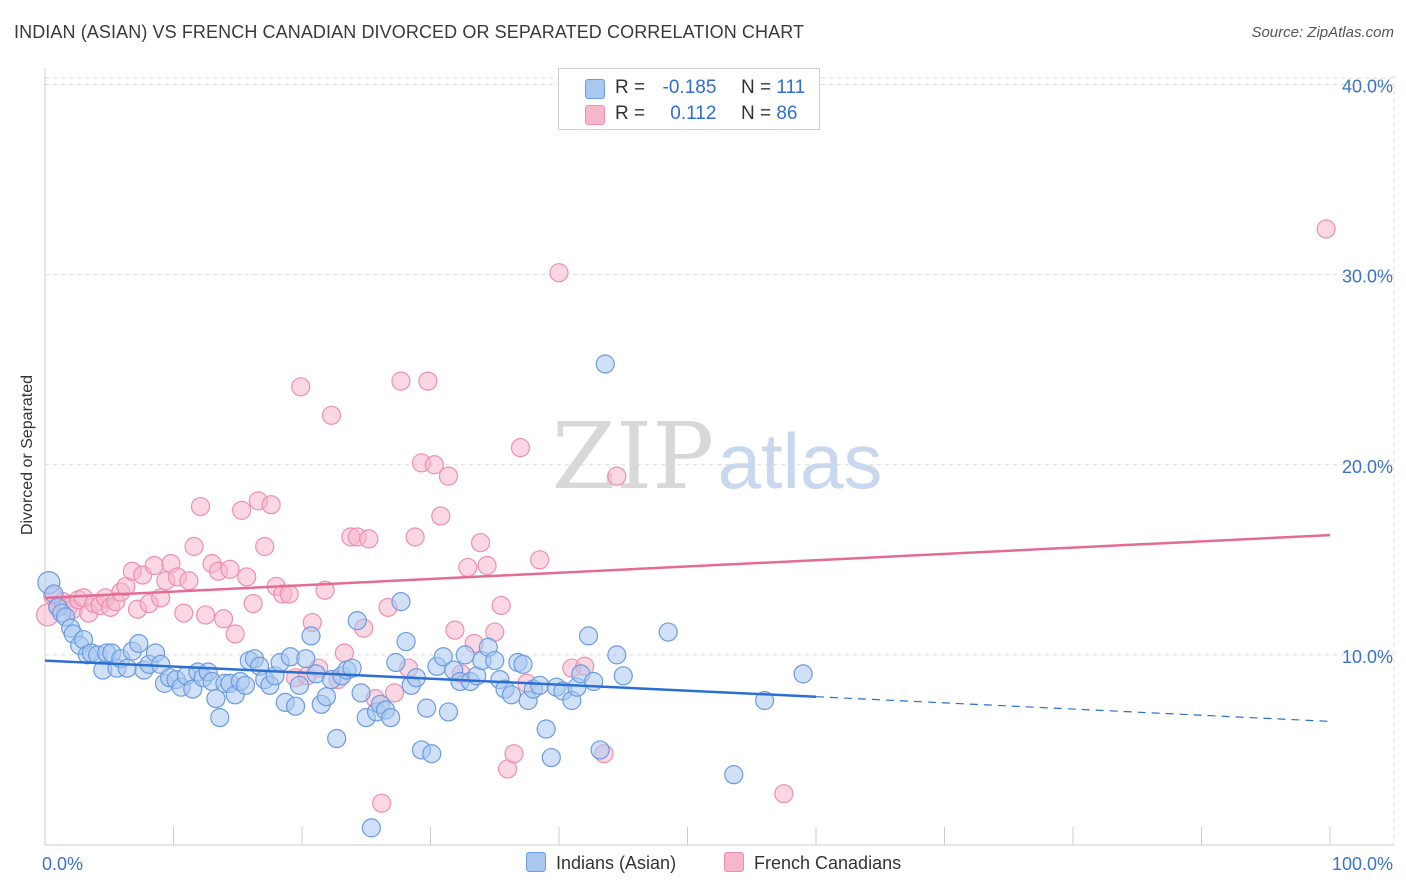 Image resolution: width=1406 pixels, height=892 pixels. What do you see at coordinates (689, 99) in the screenshot?
I see `correlation-legend: R = -0.185 N = 111 R = 0.112 N = 86` at bounding box center [689, 99].